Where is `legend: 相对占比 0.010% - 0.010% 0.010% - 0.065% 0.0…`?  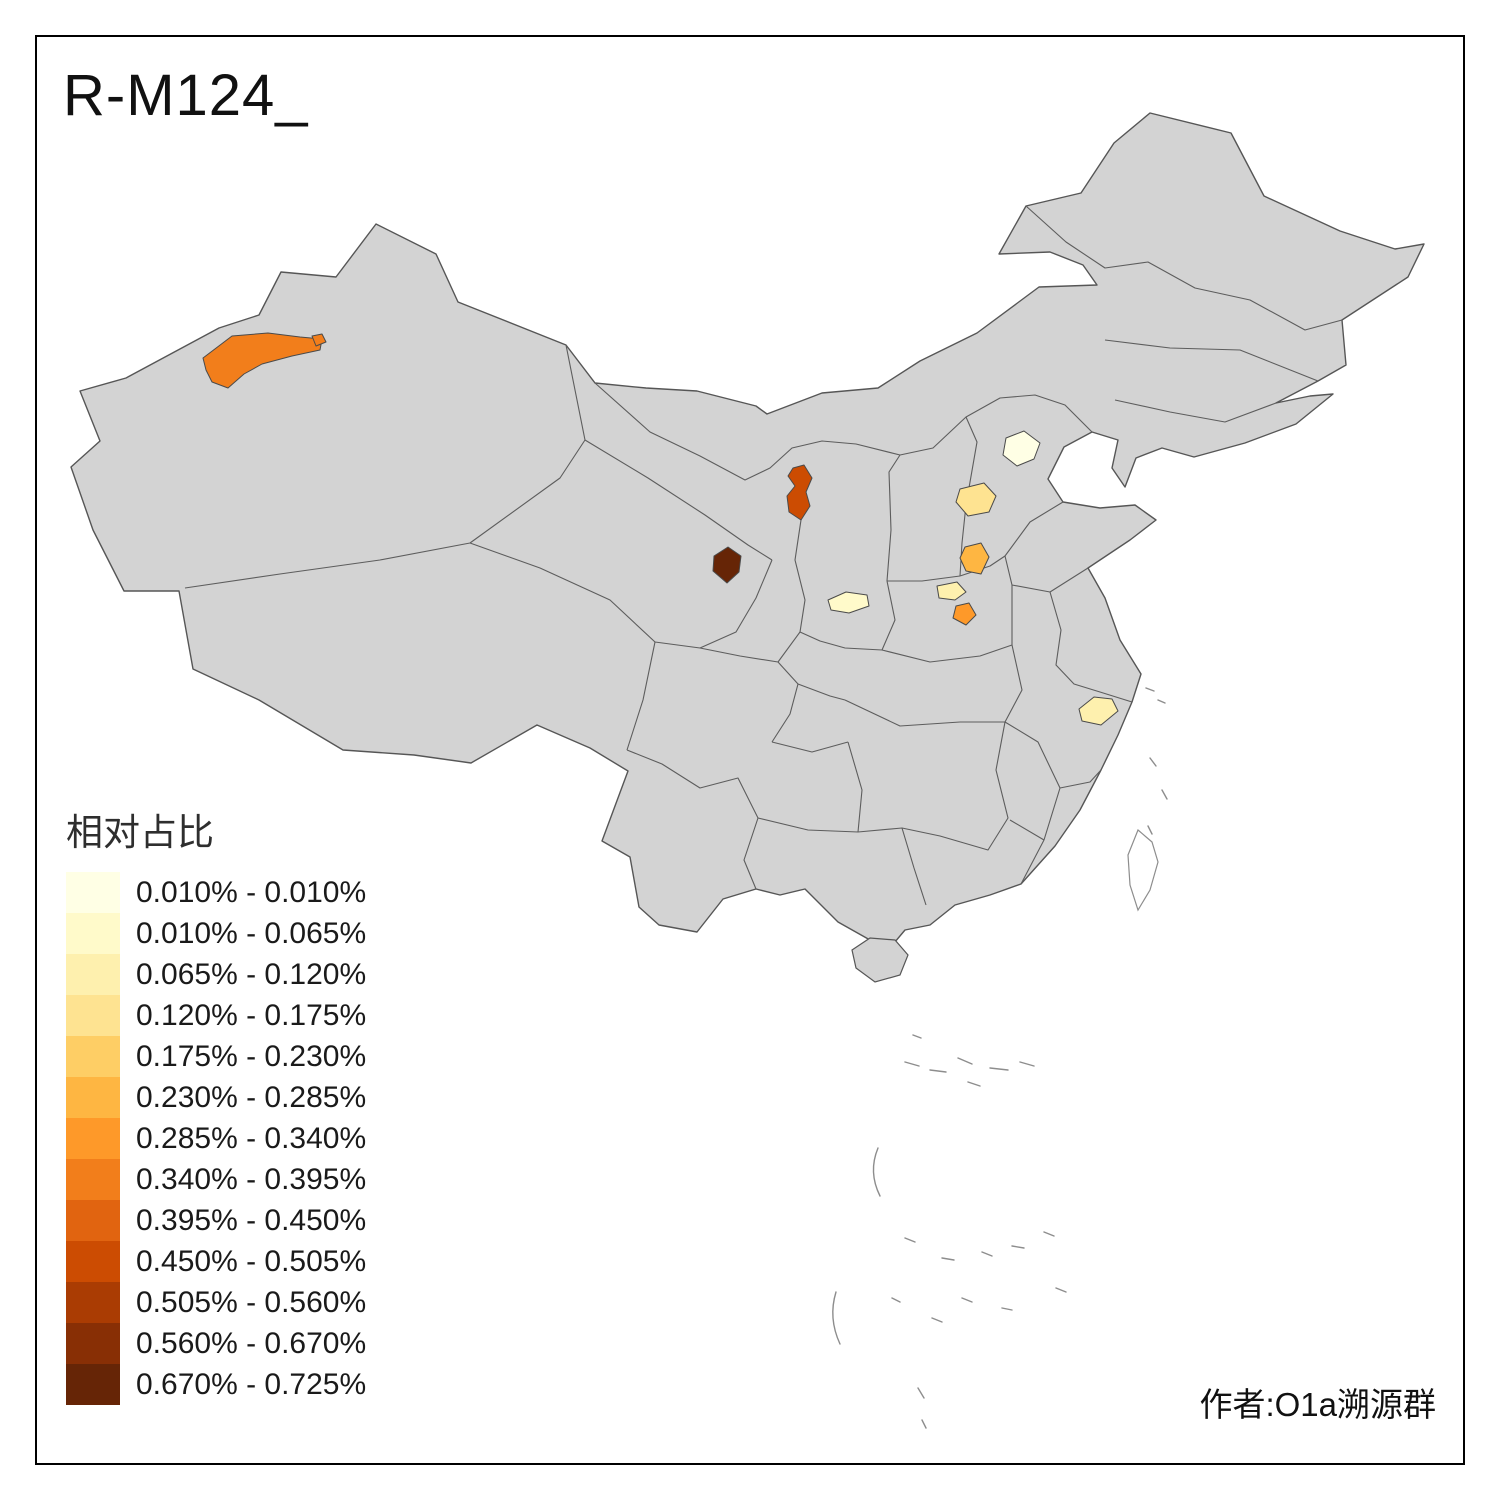
legend: 相对占比 0.010% - 0.010% 0.010% - 0.065% 0.0… is located at coordinates (216, 1103).